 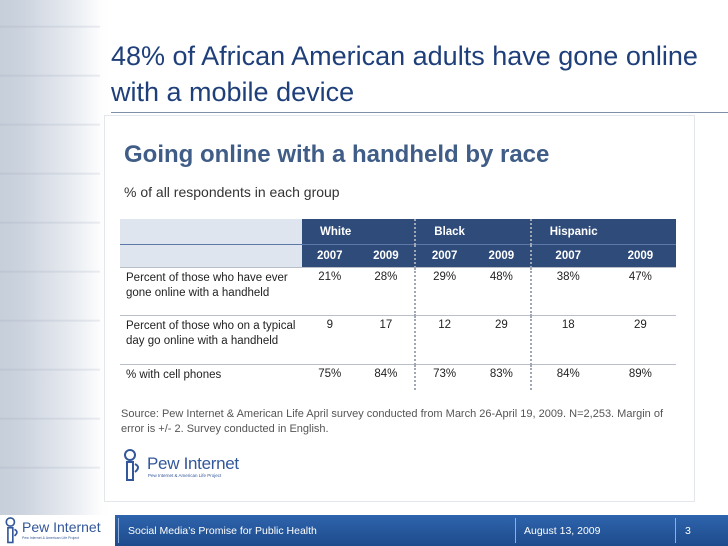 I want to click on cell: 75%, so click(x=330, y=377).